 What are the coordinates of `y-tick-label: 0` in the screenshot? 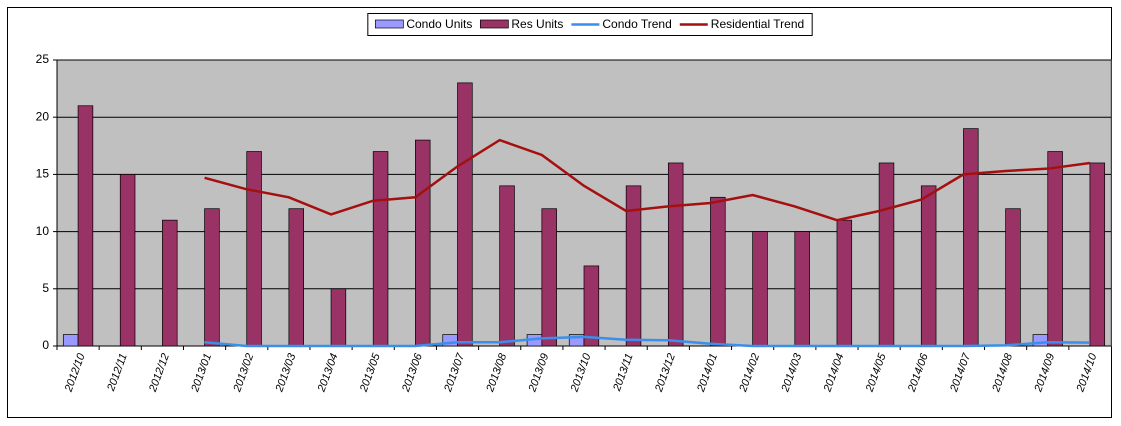 It's located at (45, 345).